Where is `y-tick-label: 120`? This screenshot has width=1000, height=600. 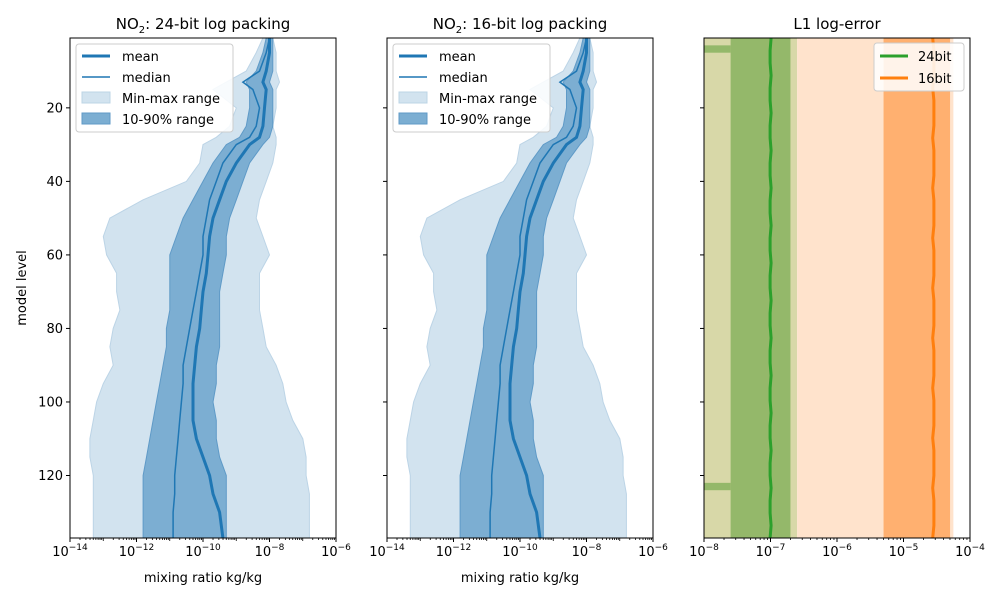
y-tick-label: 120 is located at coordinates (50, 476).